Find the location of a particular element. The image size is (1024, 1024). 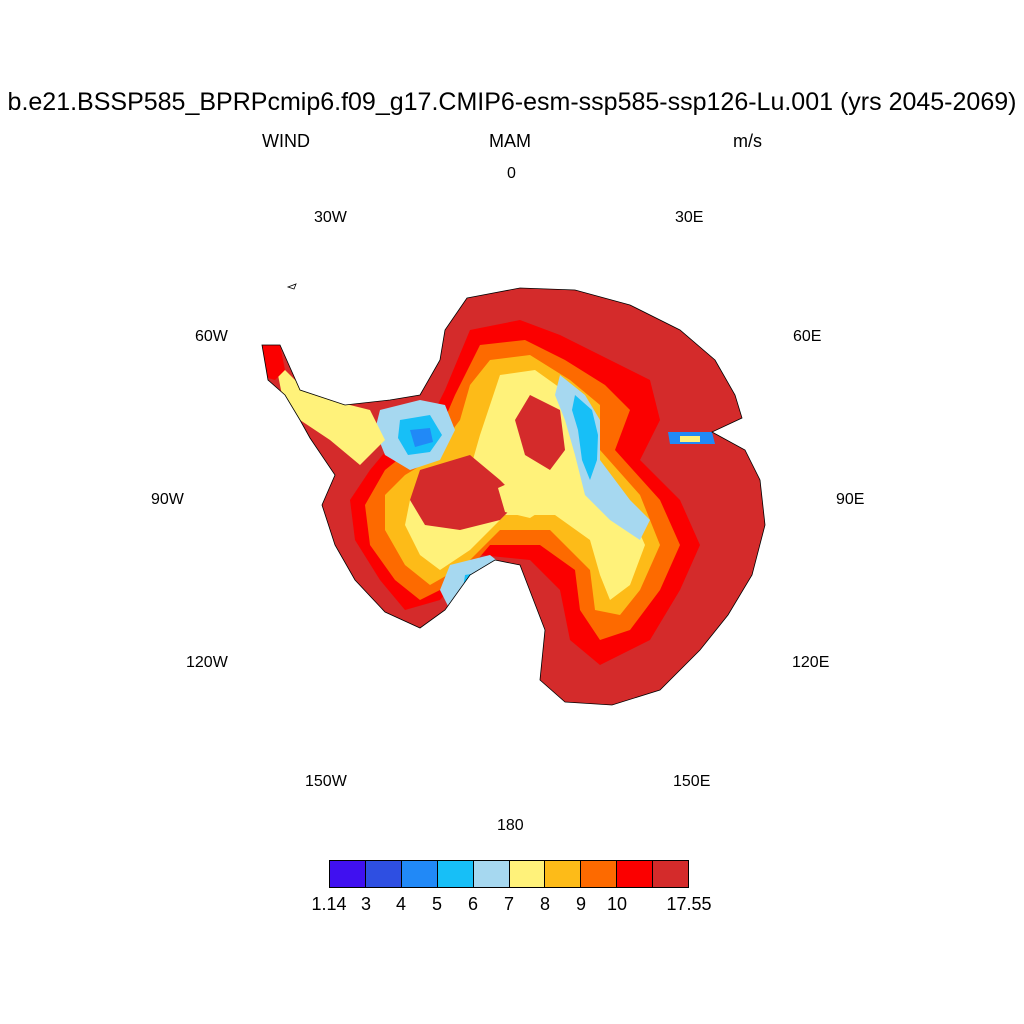

colorbar-label-4: 6 is located at coordinates (472, 904).